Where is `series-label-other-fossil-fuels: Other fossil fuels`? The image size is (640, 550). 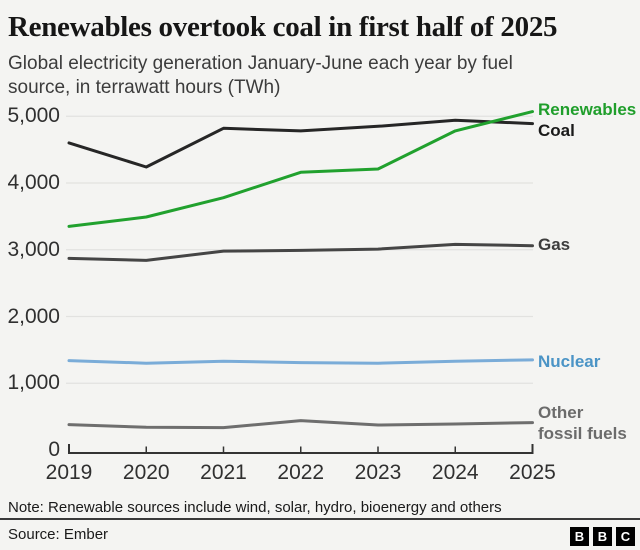
series-label-other-fossil-fuels: Other fossil fuels is located at coordinates (582, 423).